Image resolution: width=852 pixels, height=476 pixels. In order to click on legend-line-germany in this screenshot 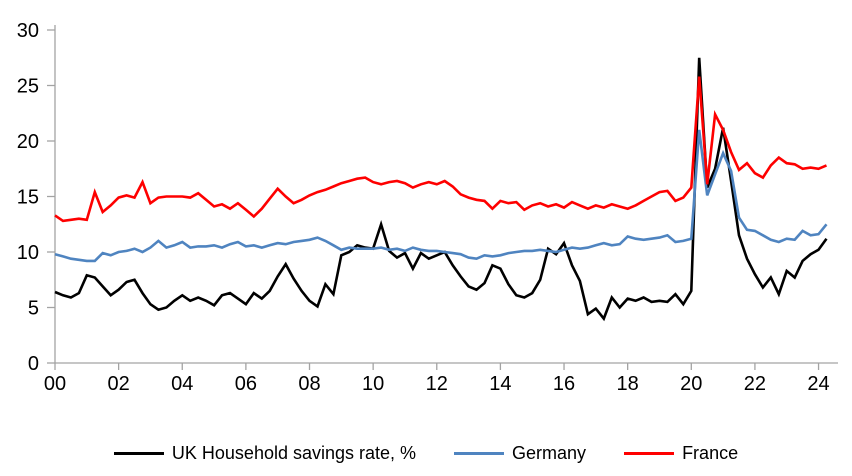, I will do `click(479, 453)`.